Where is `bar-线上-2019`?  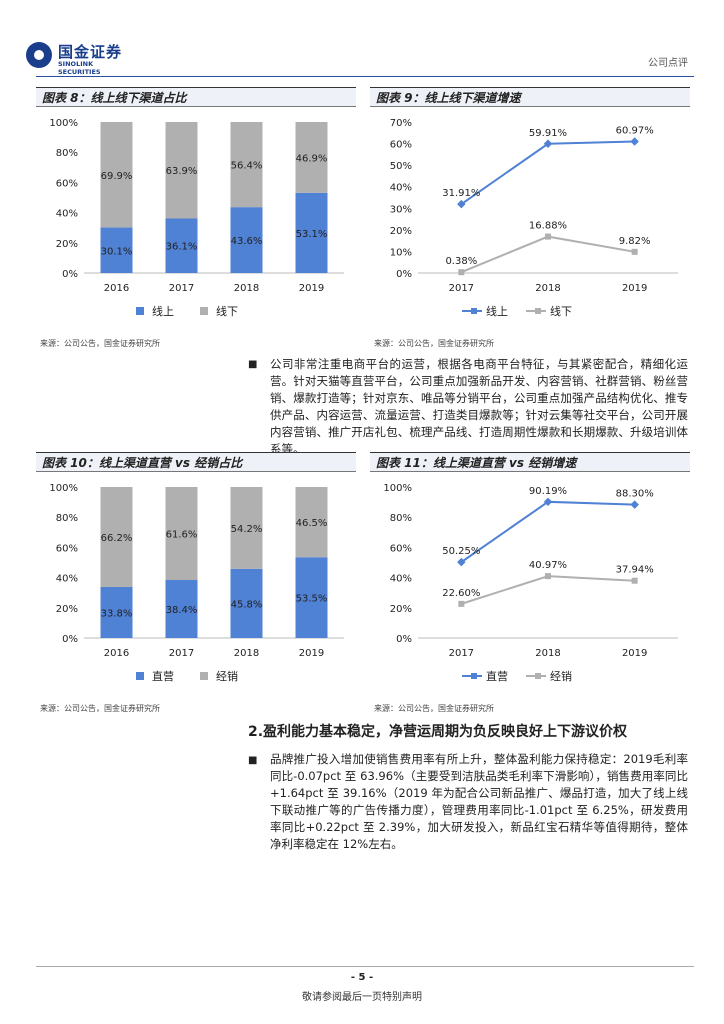 bar-线上-2019 is located at coordinates (311, 232).